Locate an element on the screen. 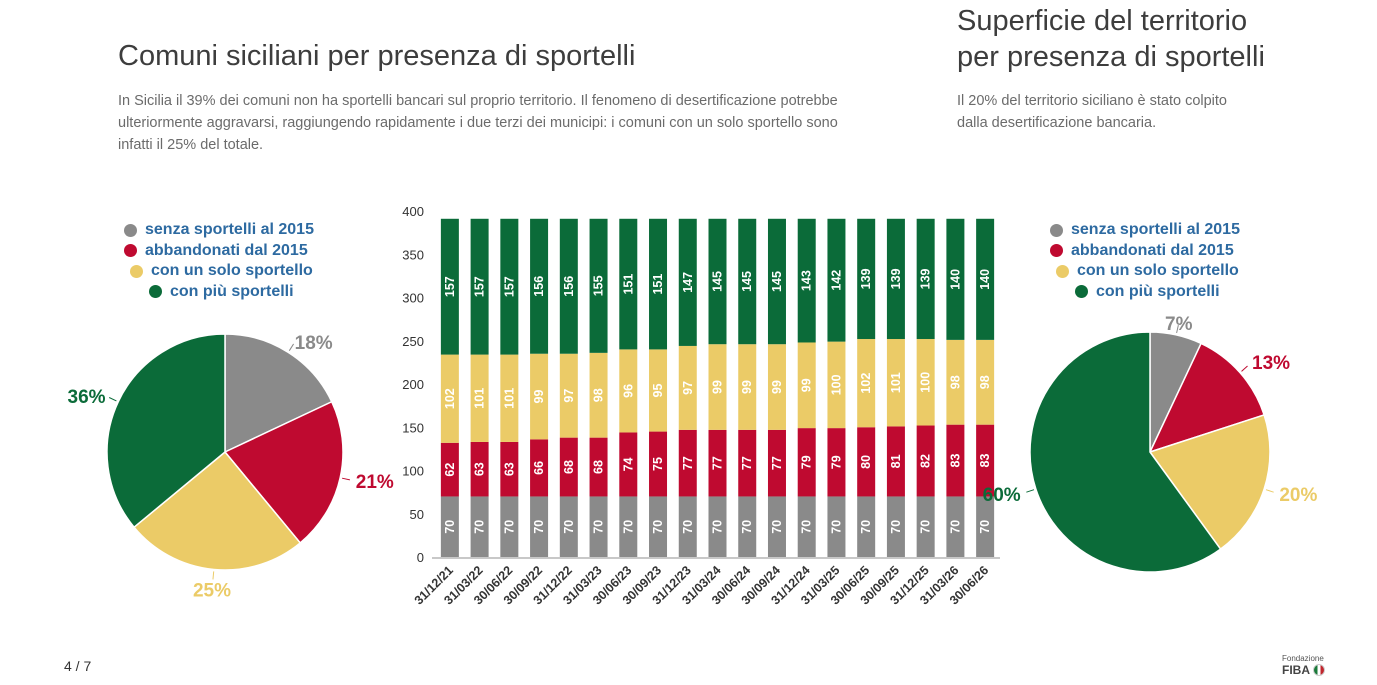 The image size is (1377, 685). pie-slice-label: 18% is located at coordinates (314, 343).